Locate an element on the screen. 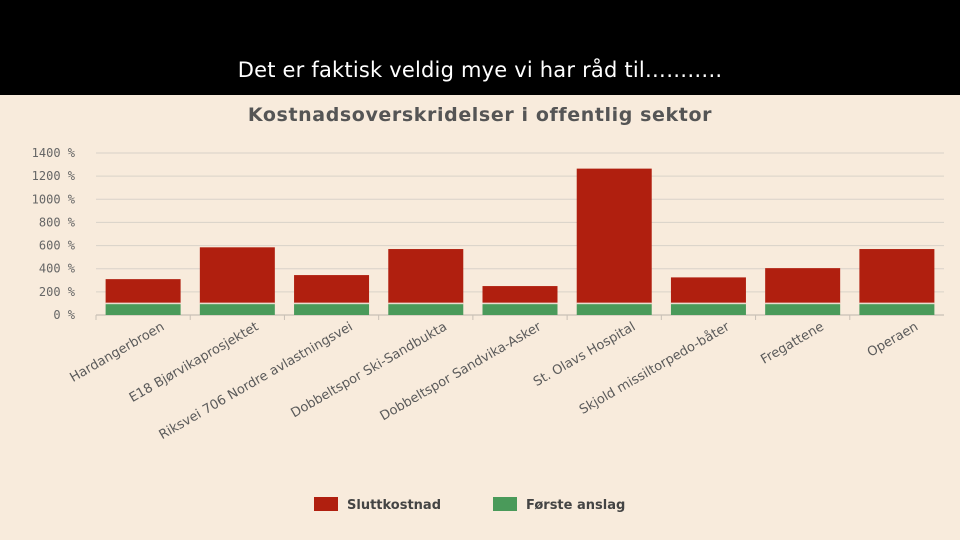 The width and height of the screenshot is (960, 540). category-label: Riksvei 706 Nordre avlastningsvei is located at coordinates (256, 381).